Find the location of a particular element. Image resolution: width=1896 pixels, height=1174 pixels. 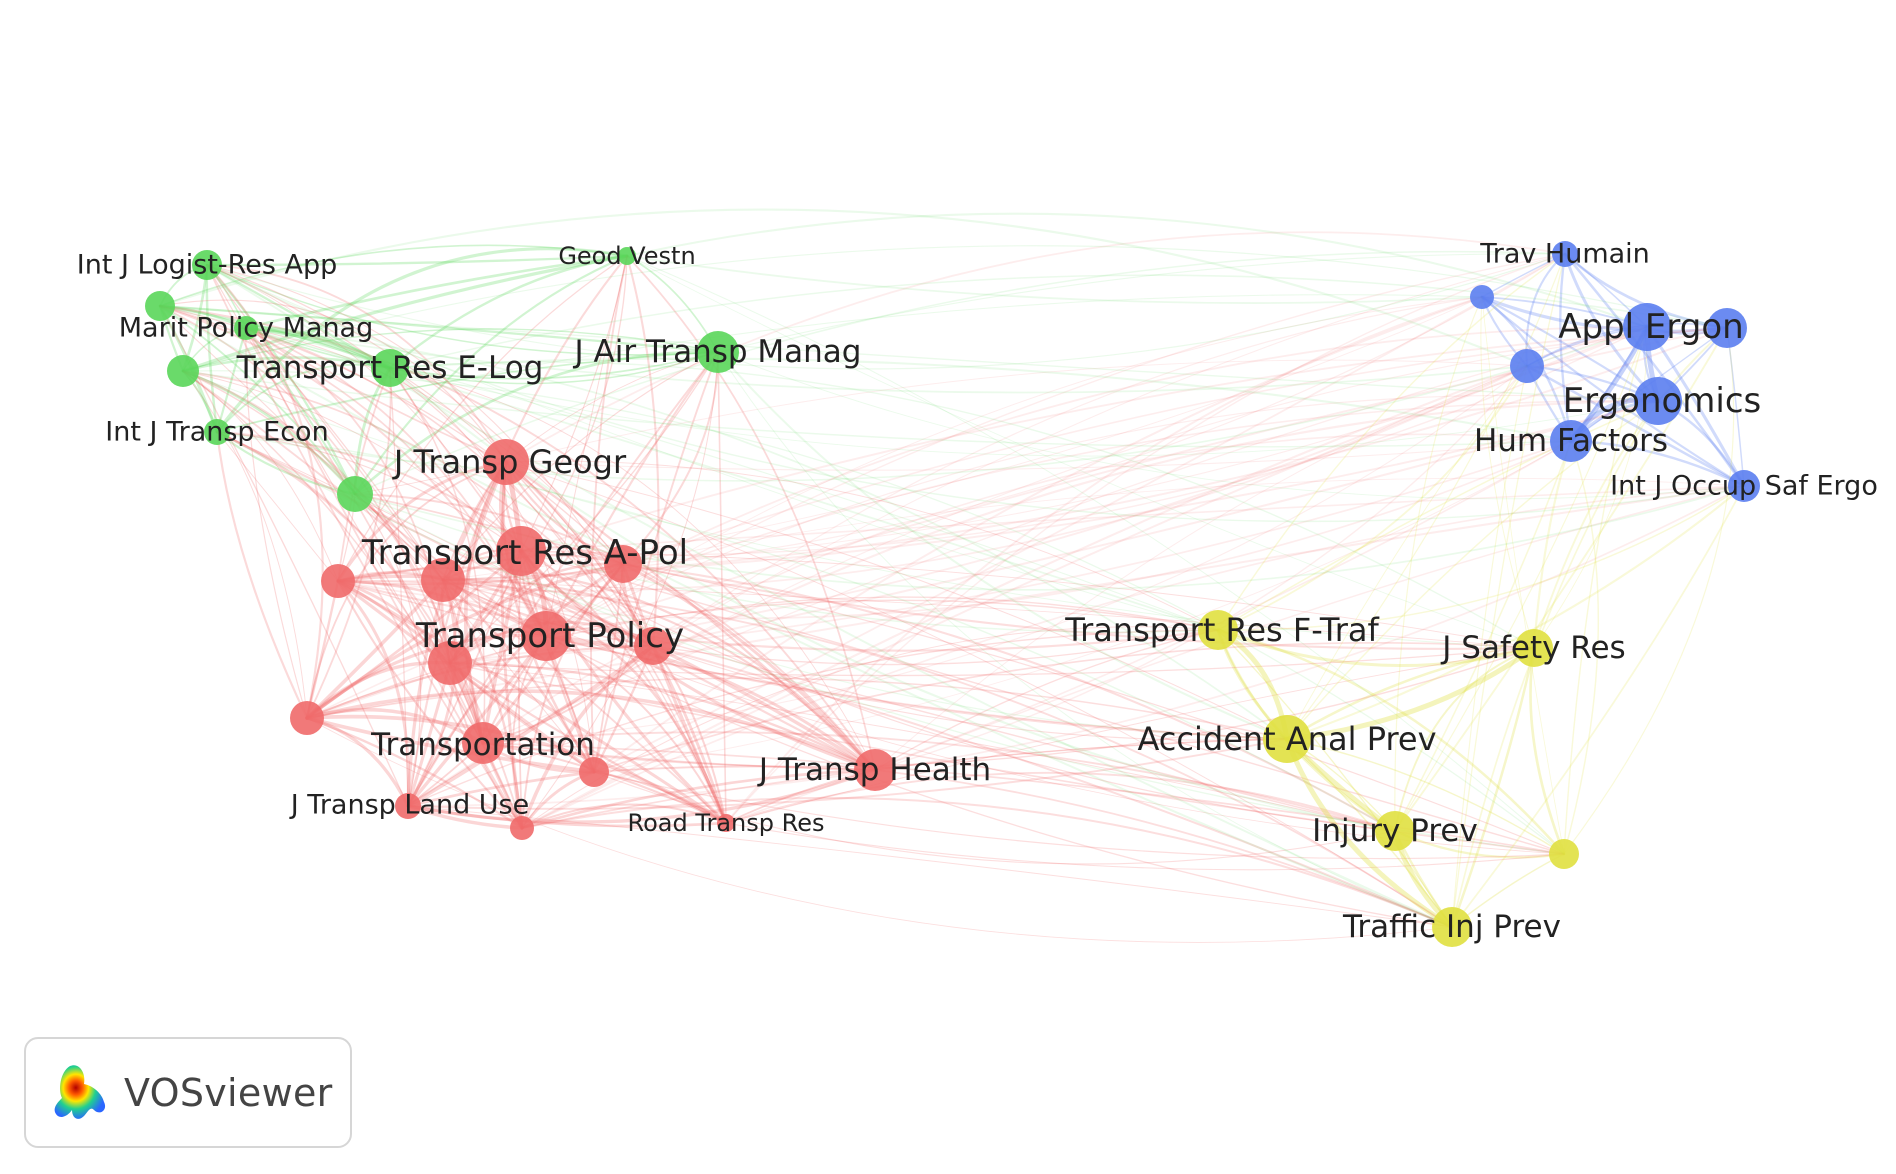

link-injury-prev-appl-ergon is located at coordinates (1521, 579).